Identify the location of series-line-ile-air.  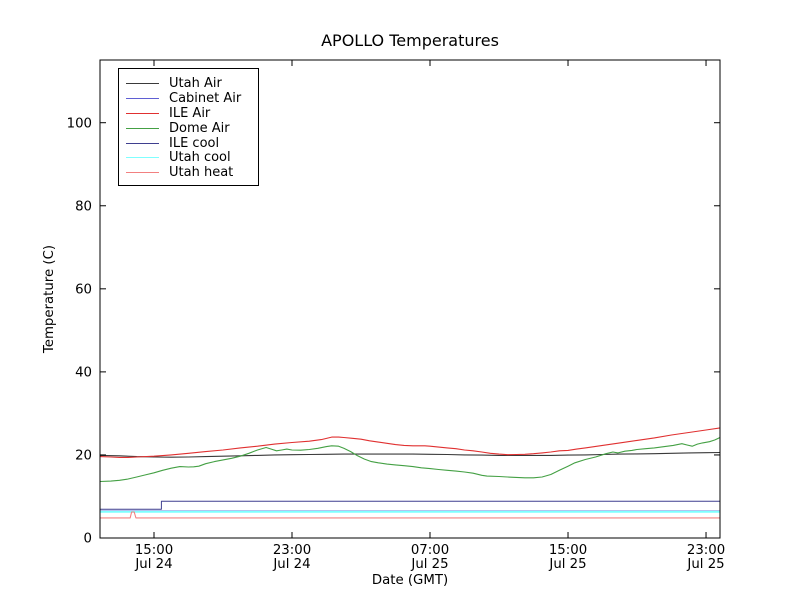
(410, 442).